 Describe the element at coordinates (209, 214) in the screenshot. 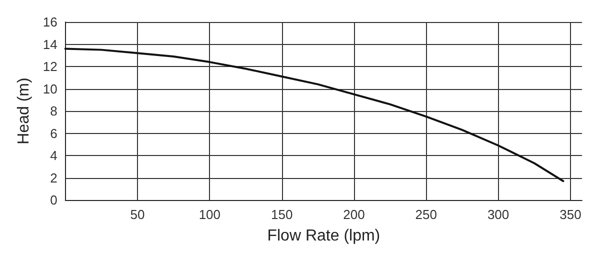

I see `x-tick-label: 100` at that location.